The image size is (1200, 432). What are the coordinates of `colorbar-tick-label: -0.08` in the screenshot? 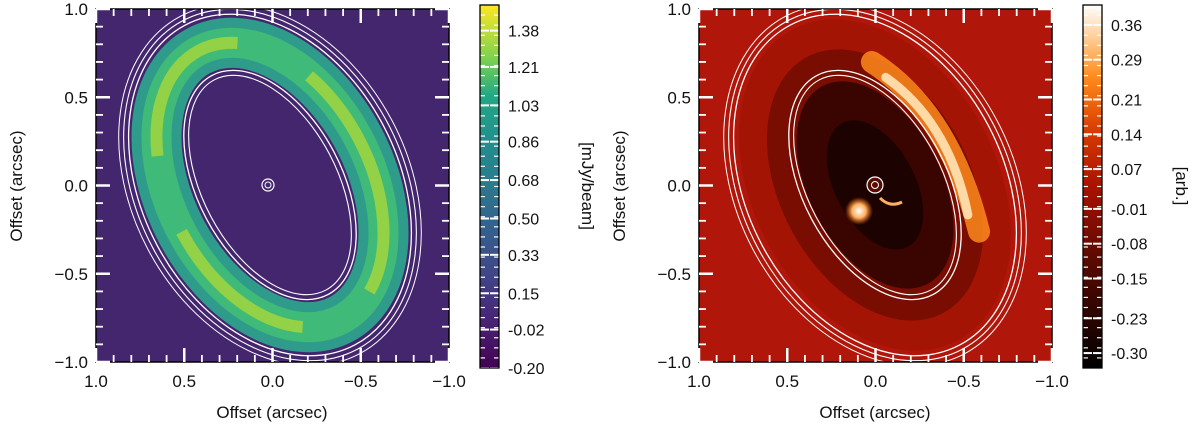 It's located at (1129, 245).